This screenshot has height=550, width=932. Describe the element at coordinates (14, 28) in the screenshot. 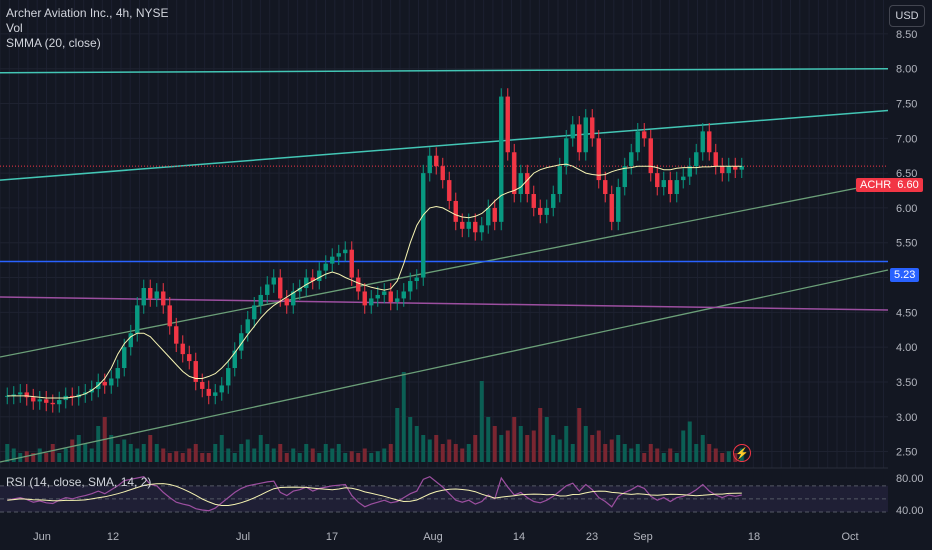

I see `indicator-vol: Vol` at that location.